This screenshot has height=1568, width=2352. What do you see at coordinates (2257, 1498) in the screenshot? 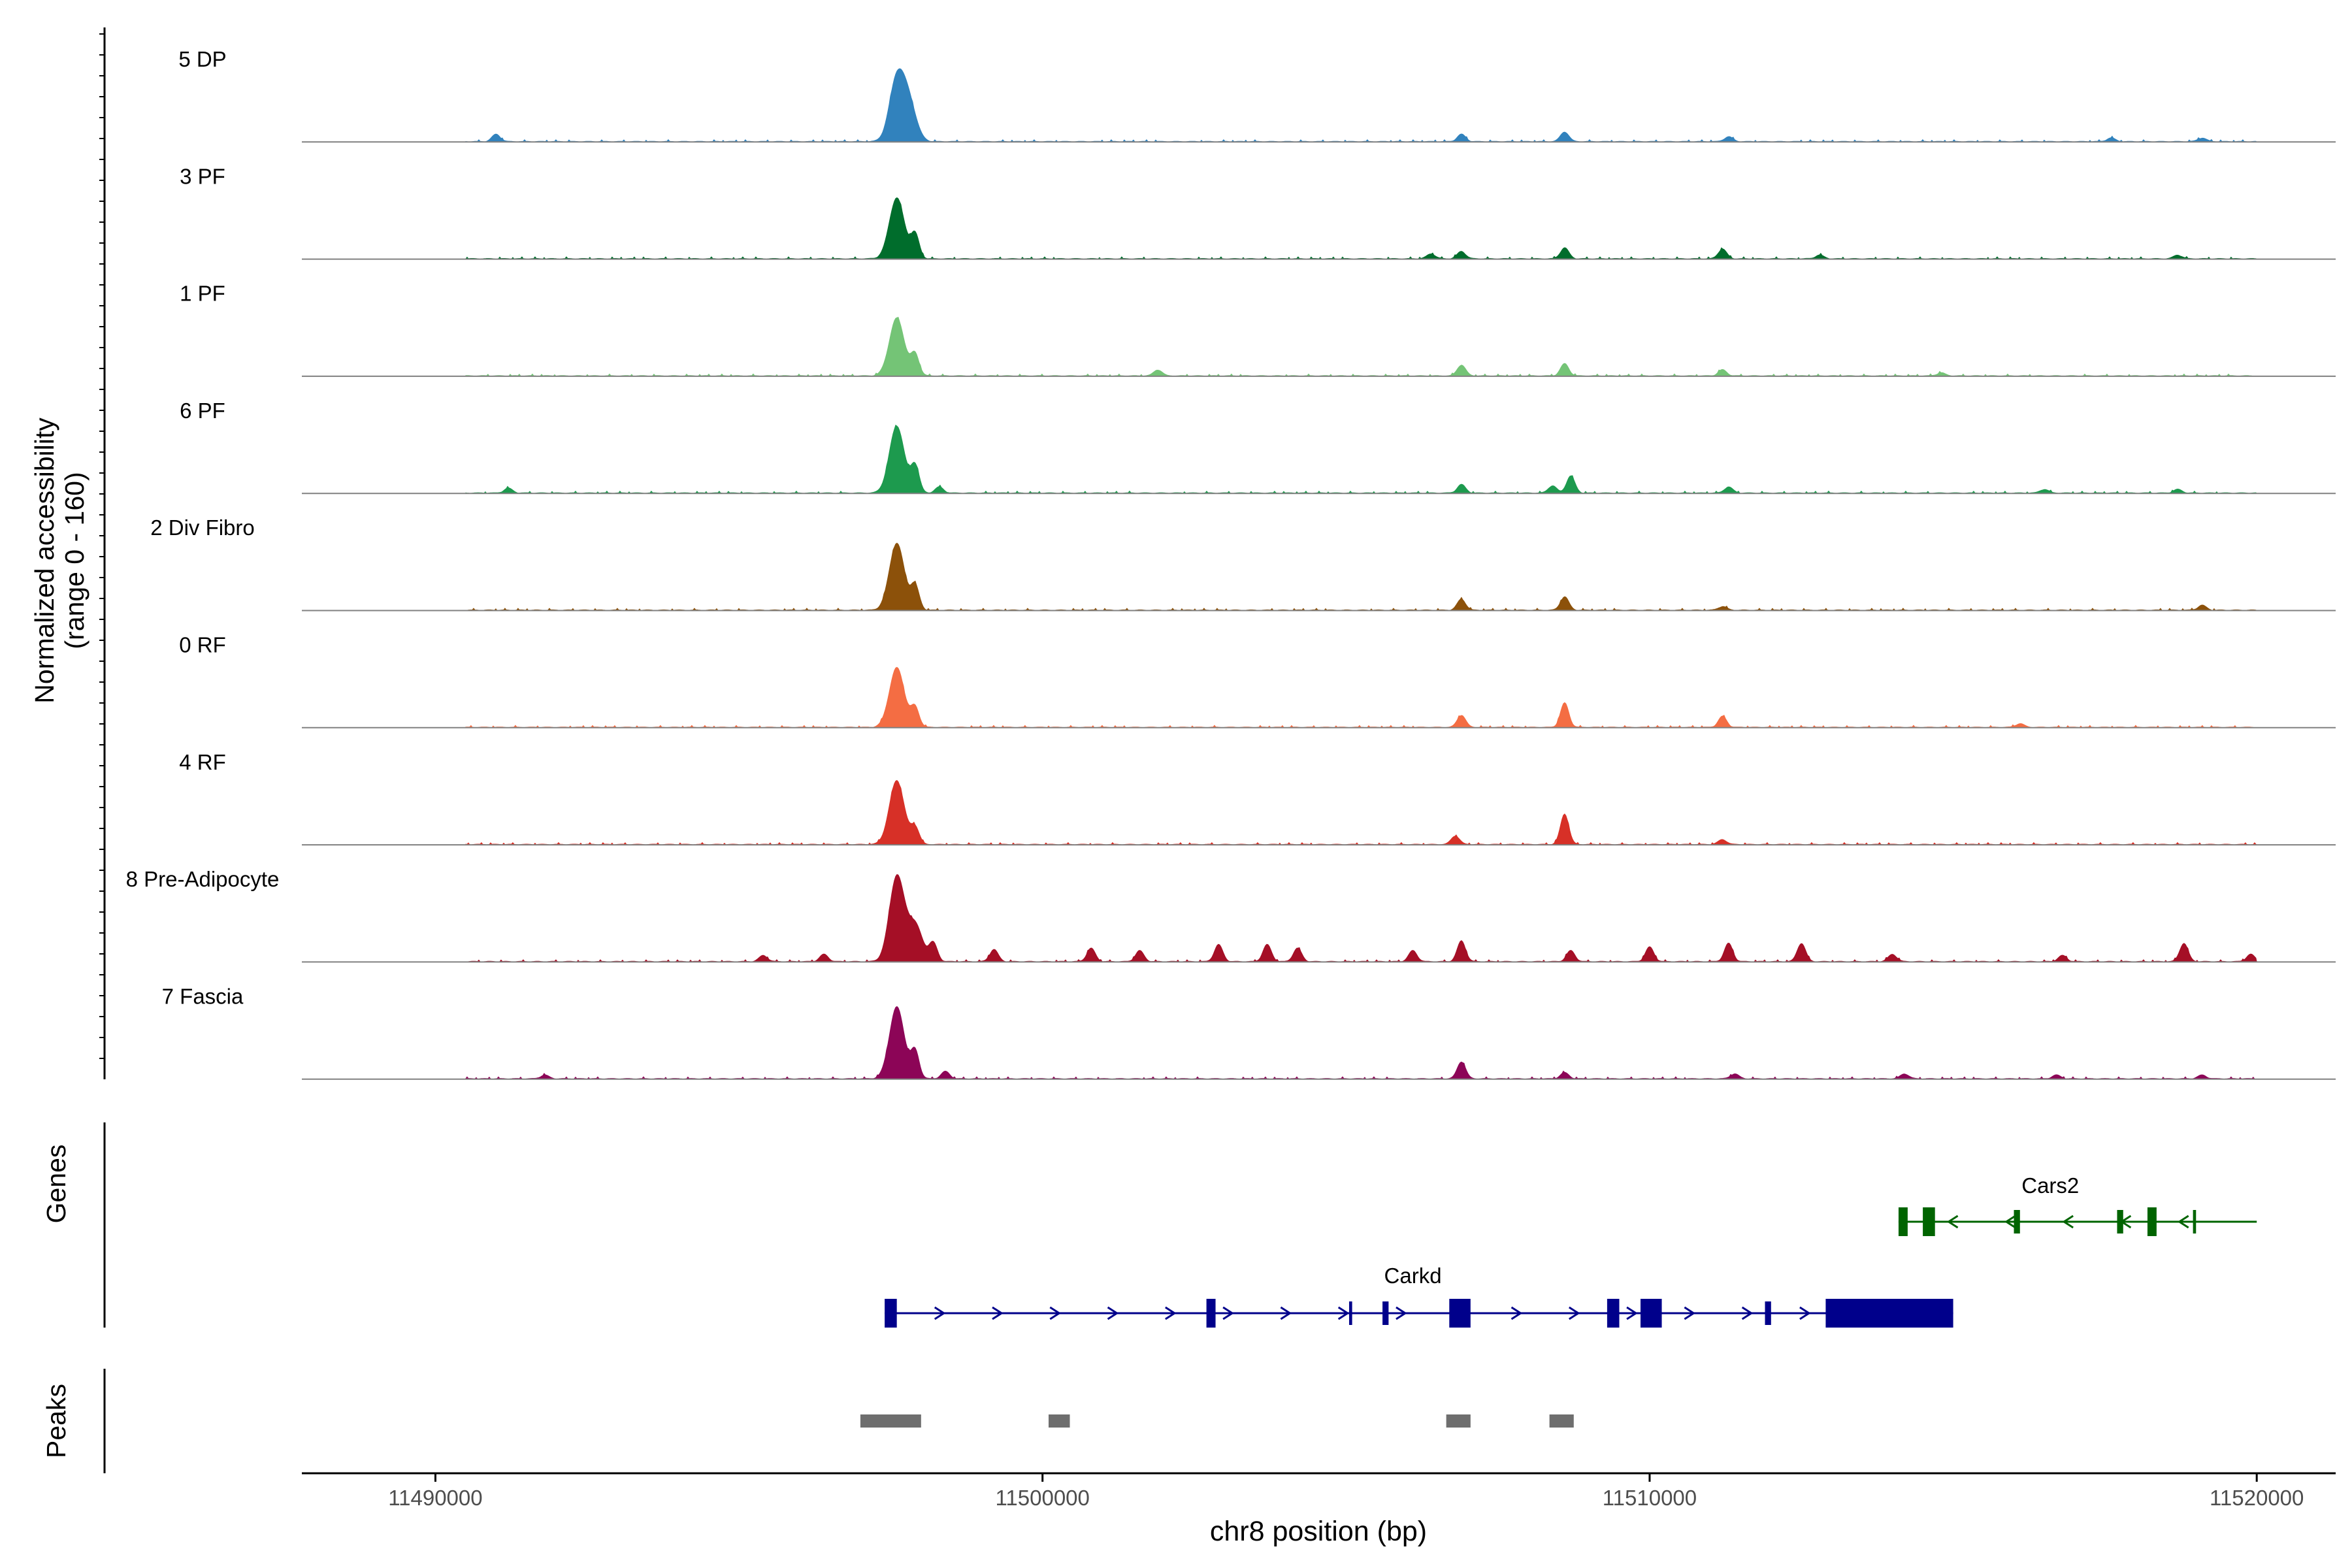
I see `x-axis-tick-label: 11520000` at bounding box center [2257, 1498].